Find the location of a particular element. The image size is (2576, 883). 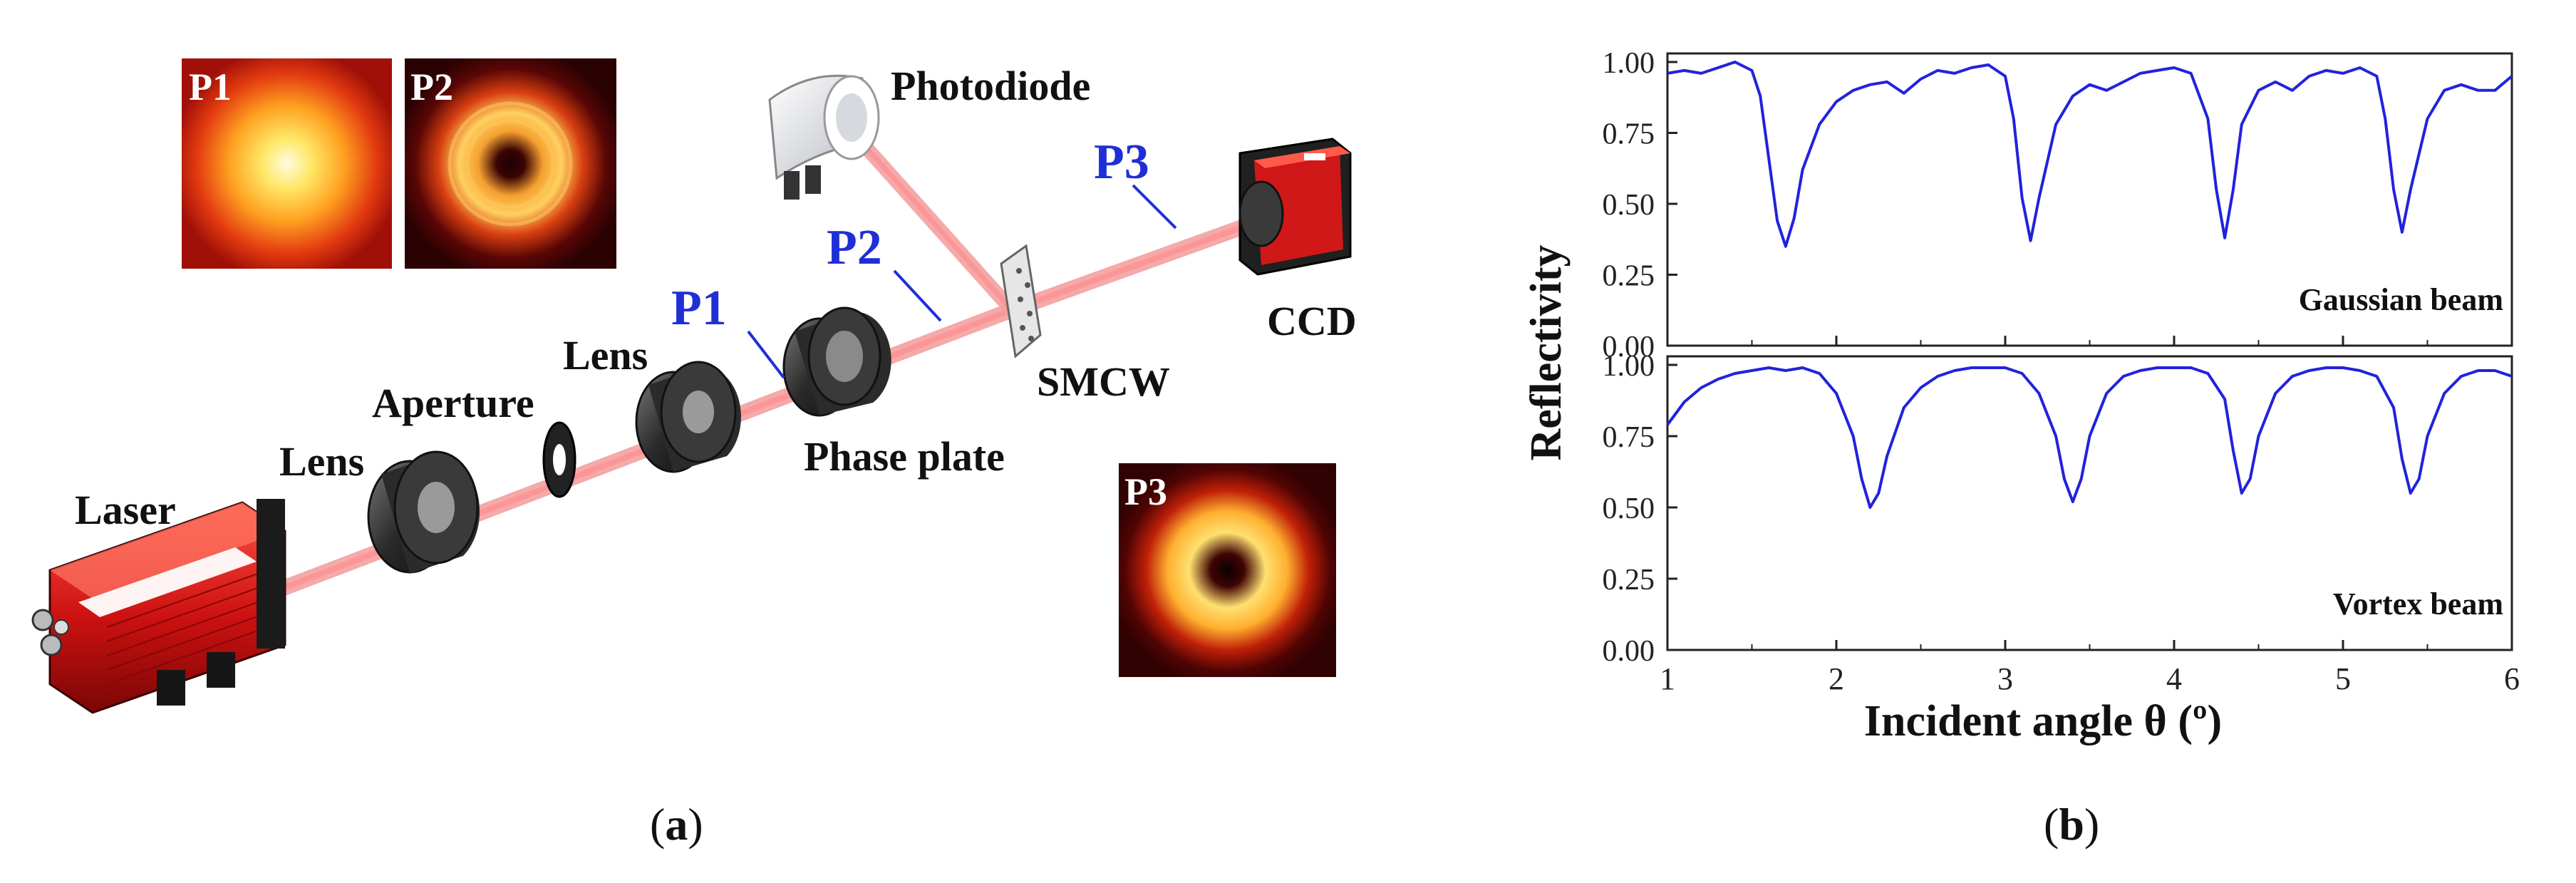

x-axis-label: Incident angle θ (º) is located at coordinates (2043, 721).